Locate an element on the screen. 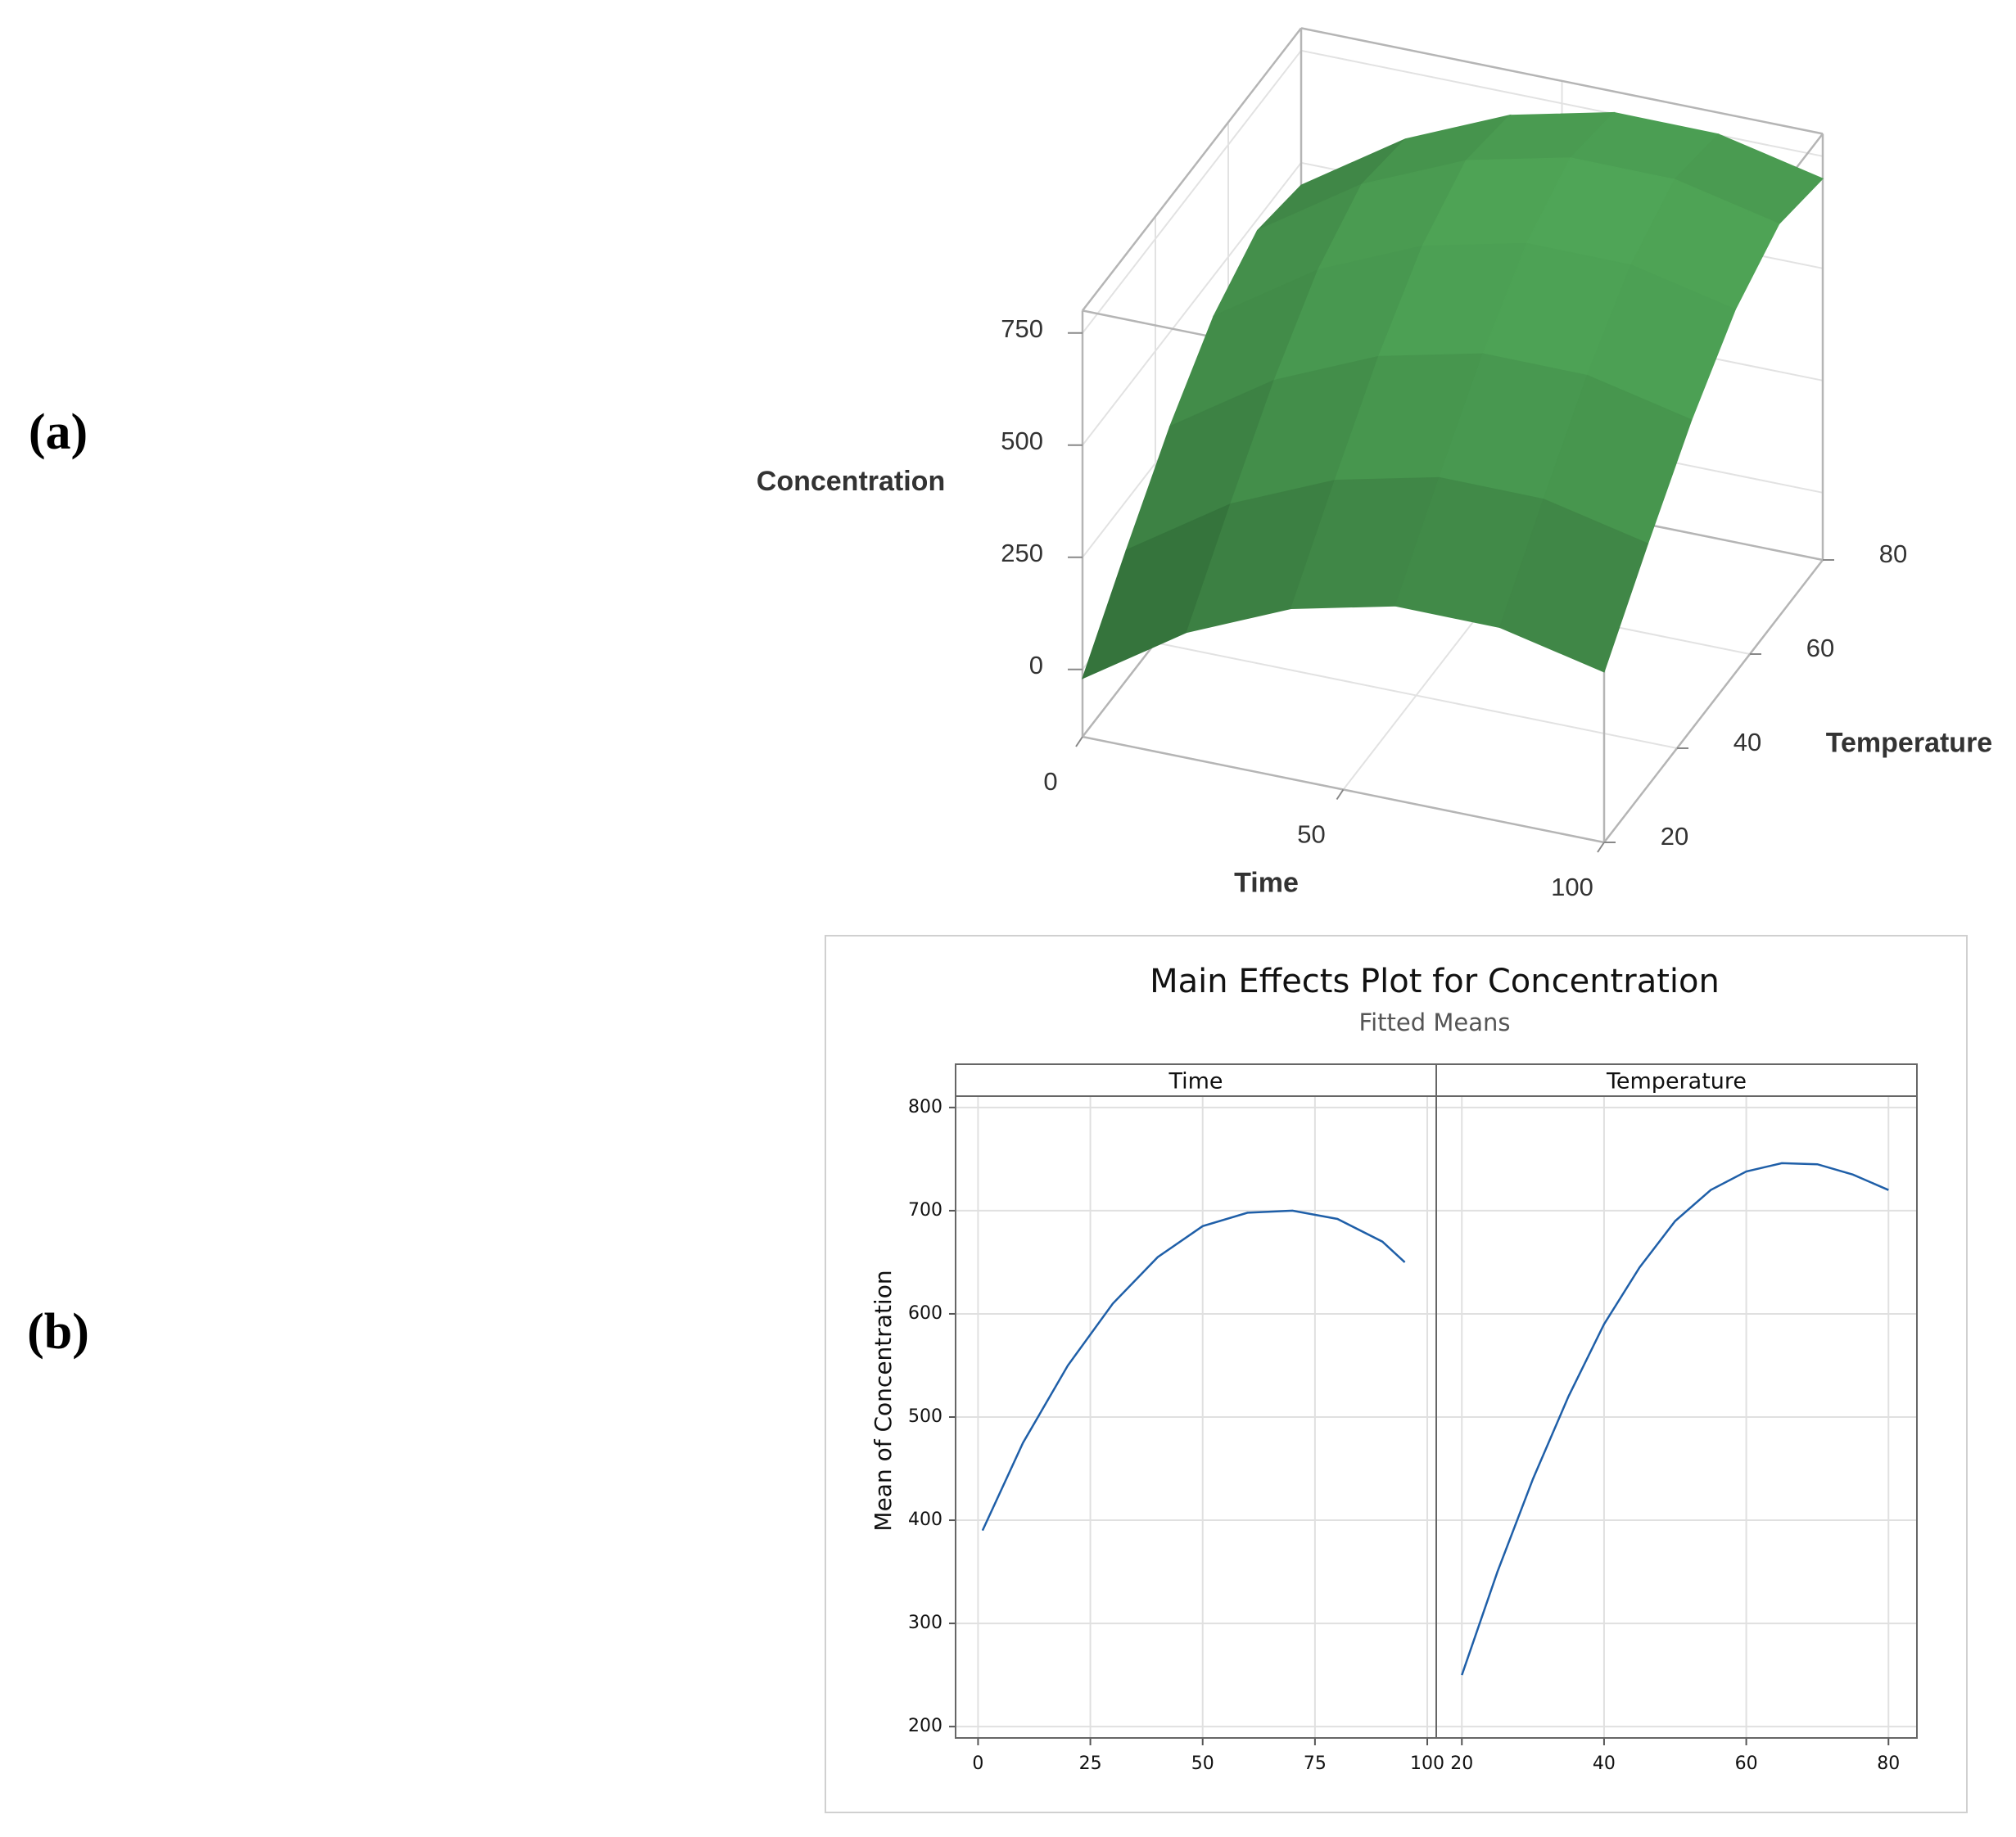 The image size is (2016, 1837). panel-name: Time is located at coordinates (1195, 1082).